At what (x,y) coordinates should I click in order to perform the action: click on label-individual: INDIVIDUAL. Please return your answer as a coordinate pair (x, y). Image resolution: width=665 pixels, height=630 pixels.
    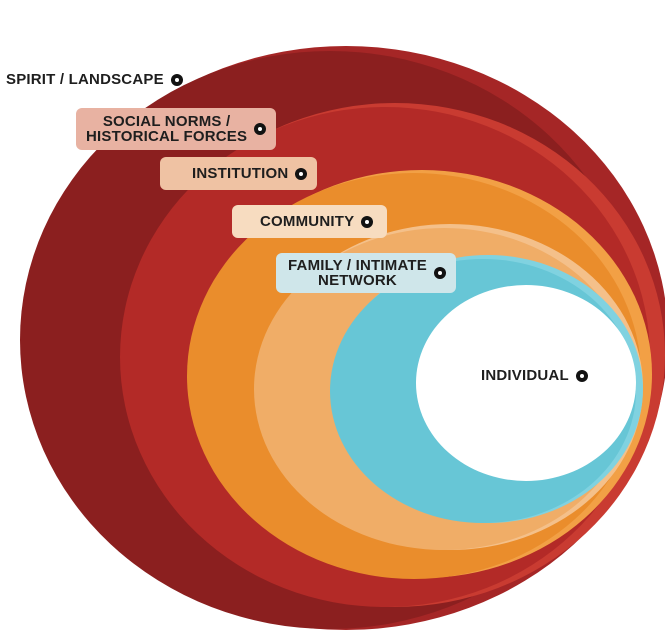
    Looking at the image, I should click on (534, 375).